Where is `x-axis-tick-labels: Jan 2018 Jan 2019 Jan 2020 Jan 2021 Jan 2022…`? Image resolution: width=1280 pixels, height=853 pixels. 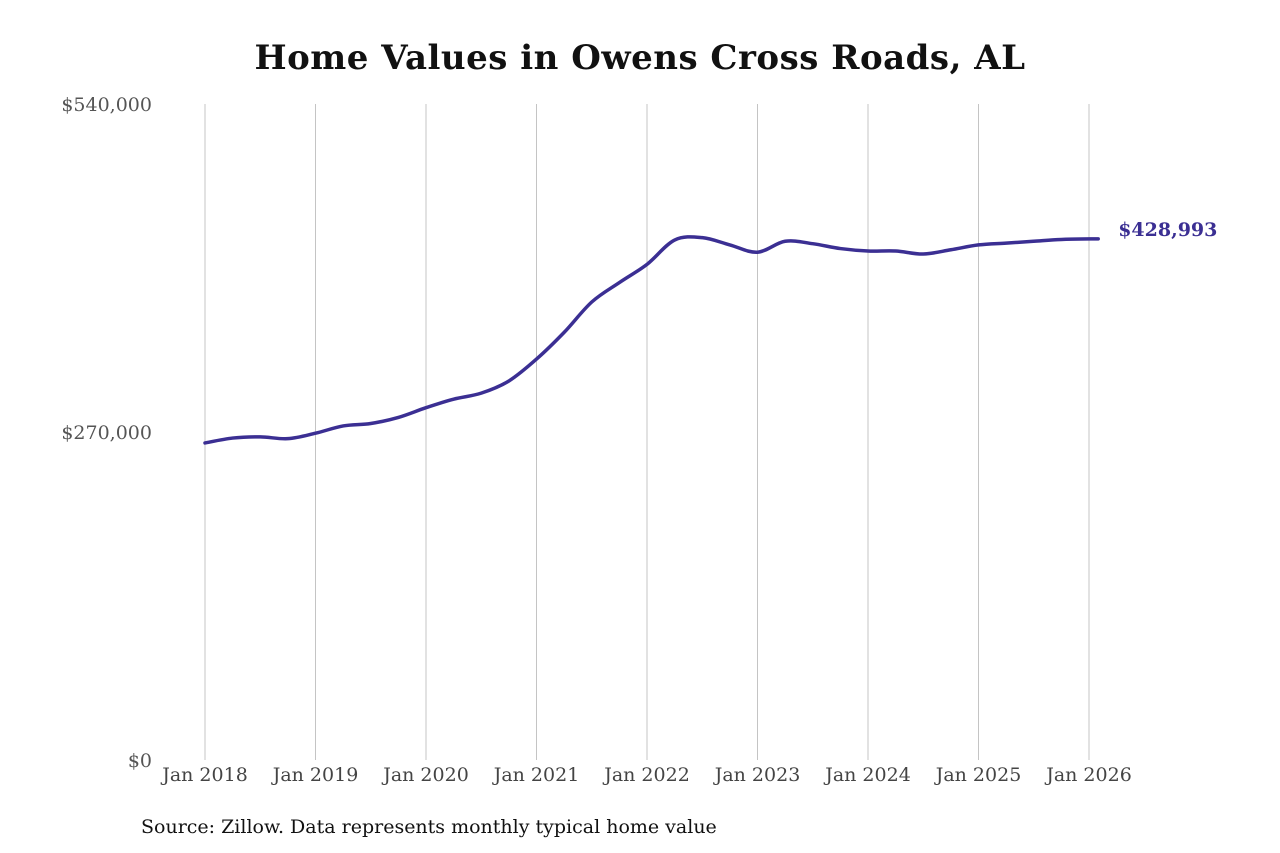
x-axis-tick-labels: Jan 2018 Jan 2019 Jan 2020 Jan 2021 Jan 2022… is located at coordinates (646, 775).